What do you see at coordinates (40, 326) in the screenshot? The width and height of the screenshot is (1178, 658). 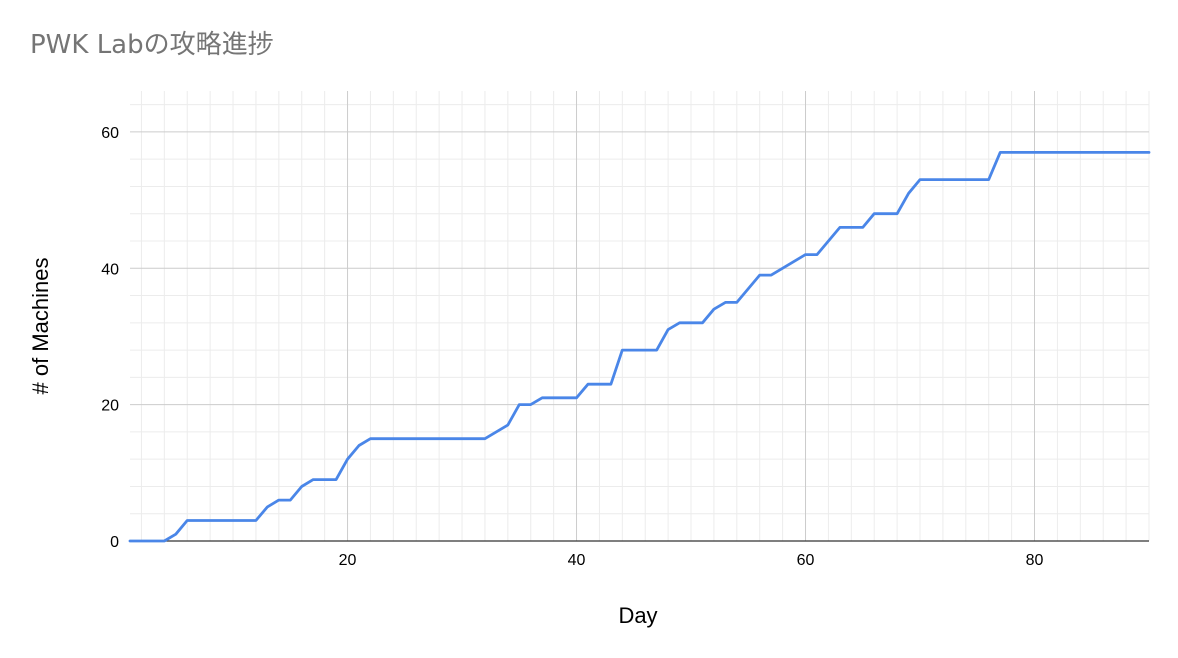 I see `y-axis-title: # of Machines` at bounding box center [40, 326].